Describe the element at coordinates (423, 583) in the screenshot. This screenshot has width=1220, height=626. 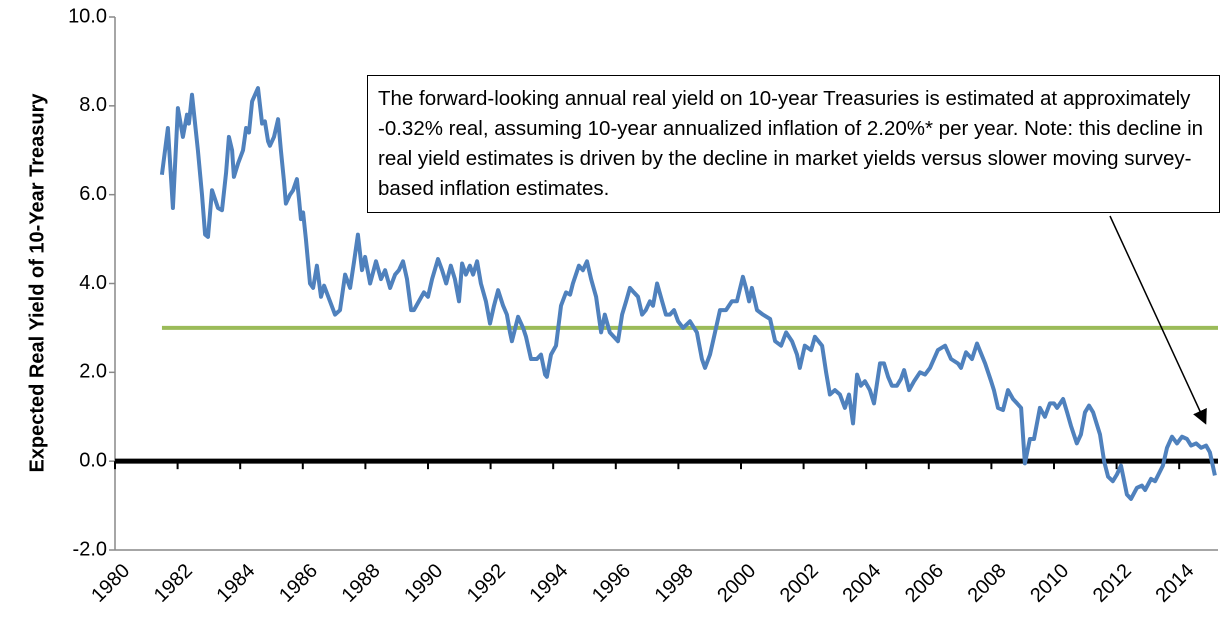
I see `x-tick-label: 1990` at that location.